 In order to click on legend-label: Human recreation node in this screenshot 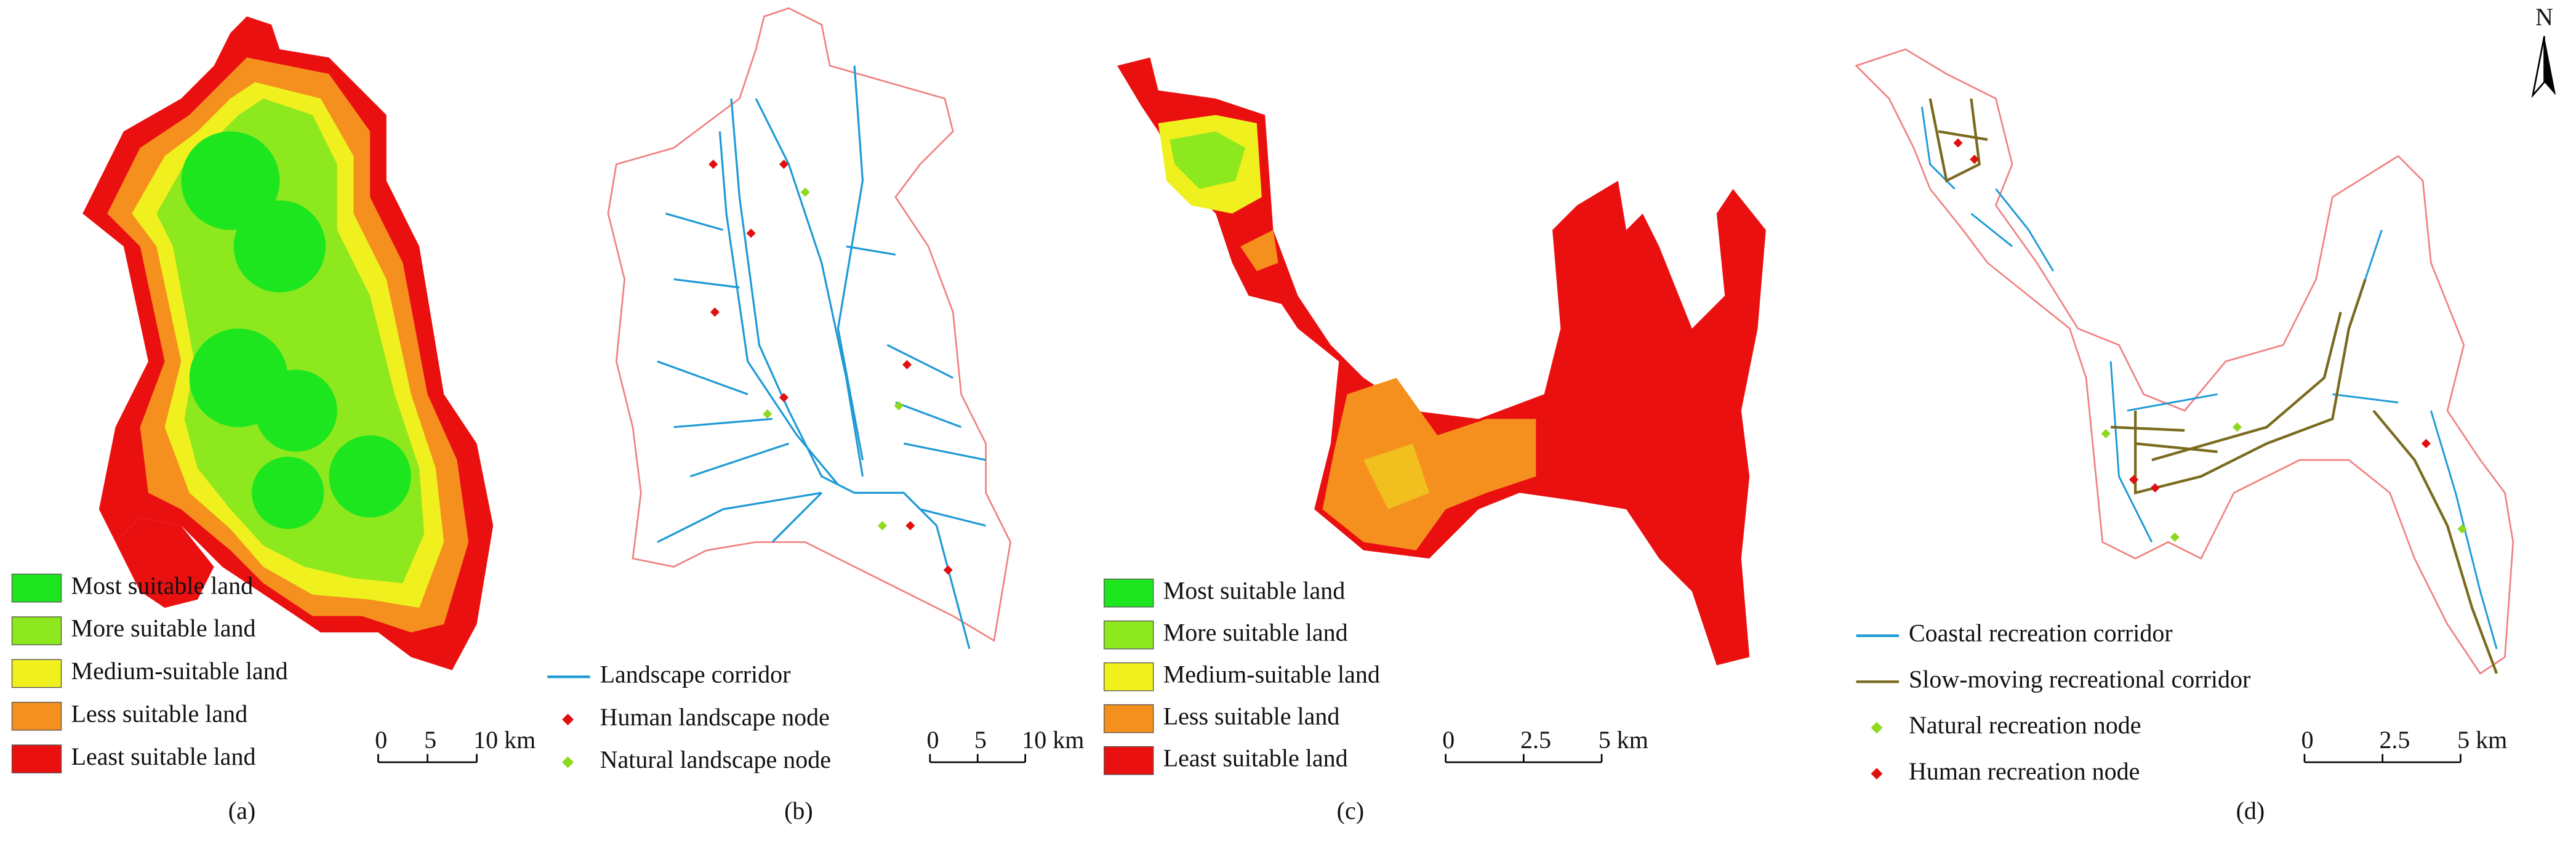, I will do `click(2024, 771)`.